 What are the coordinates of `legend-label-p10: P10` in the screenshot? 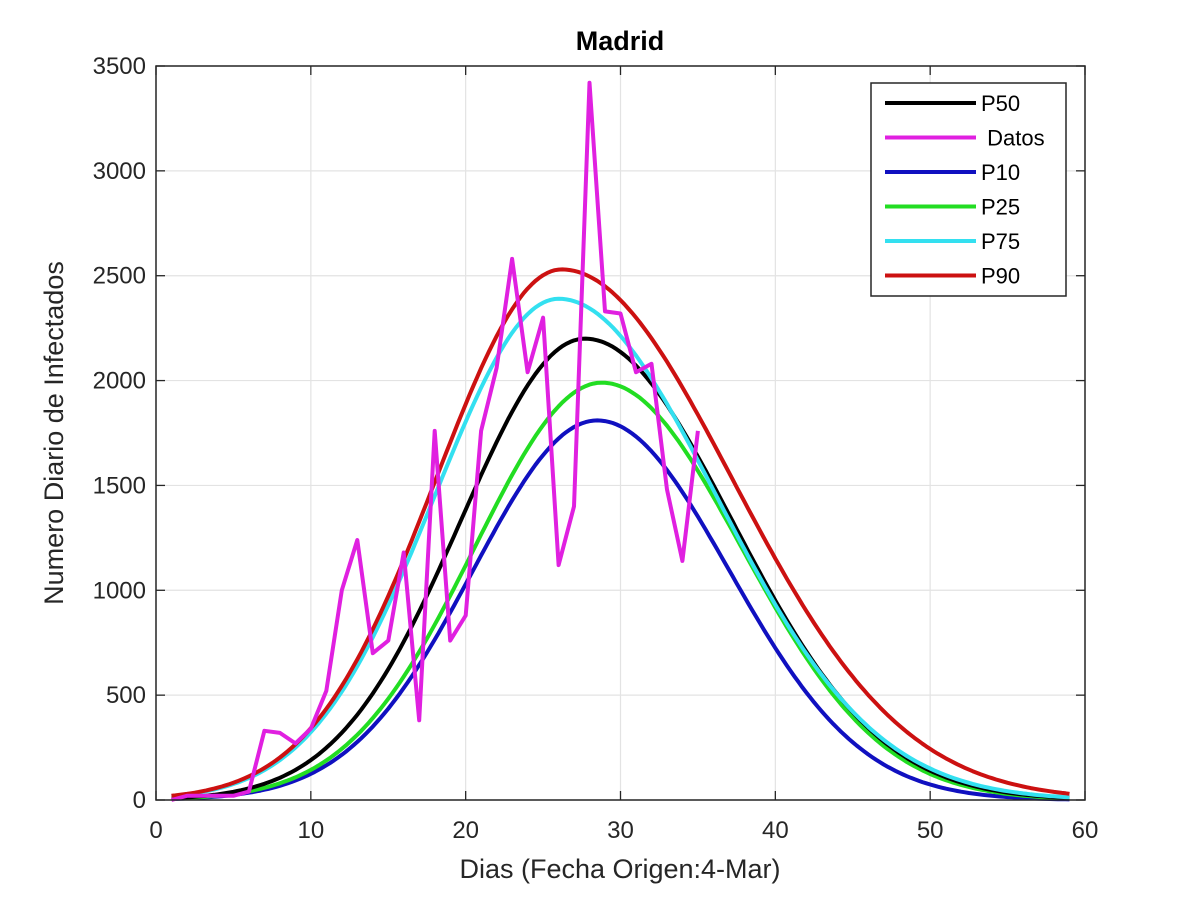 It's located at (1000, 172).